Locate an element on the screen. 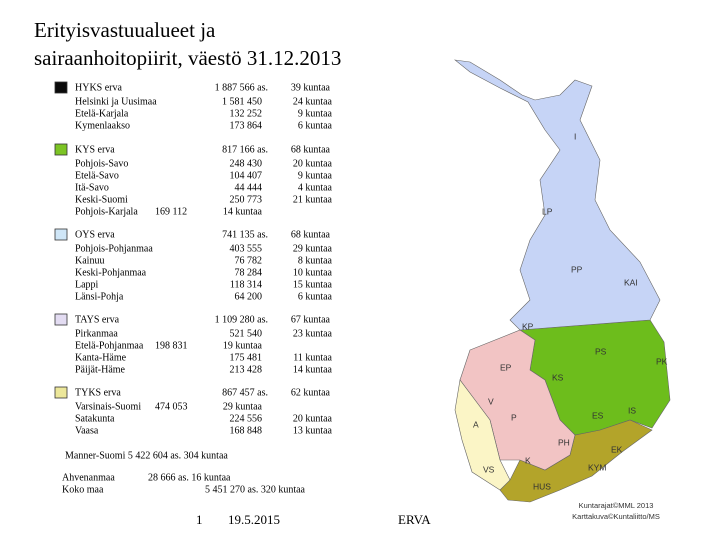  group-population: 817 166 as. is located at coordinates (245, 149).